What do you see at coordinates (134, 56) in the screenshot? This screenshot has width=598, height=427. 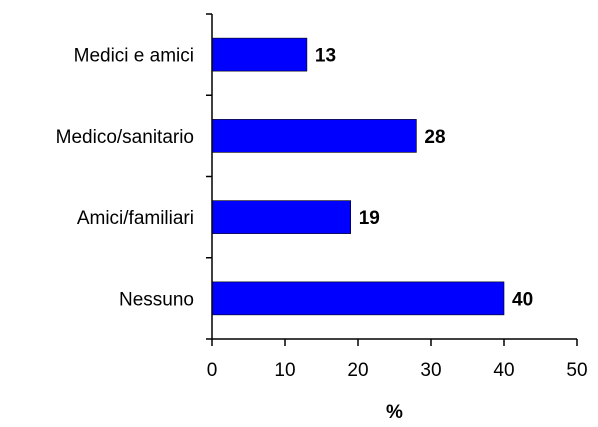 I see `category-label: Medici e amici` at bounding box center [134, 56].